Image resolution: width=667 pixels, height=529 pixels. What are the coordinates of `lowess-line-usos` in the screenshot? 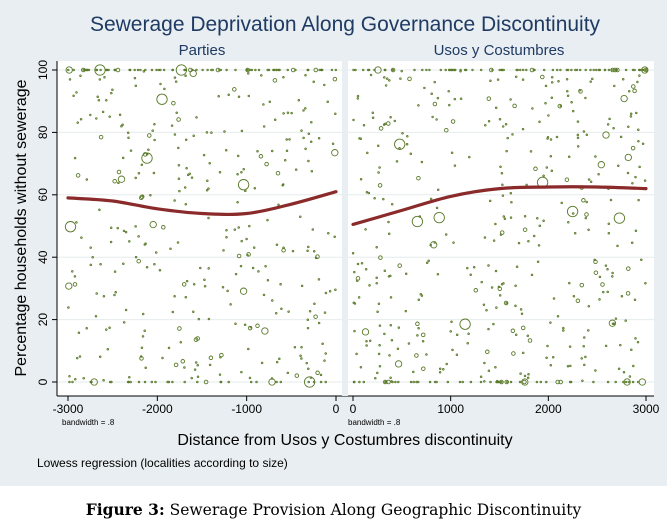 It's located at (499, 205).